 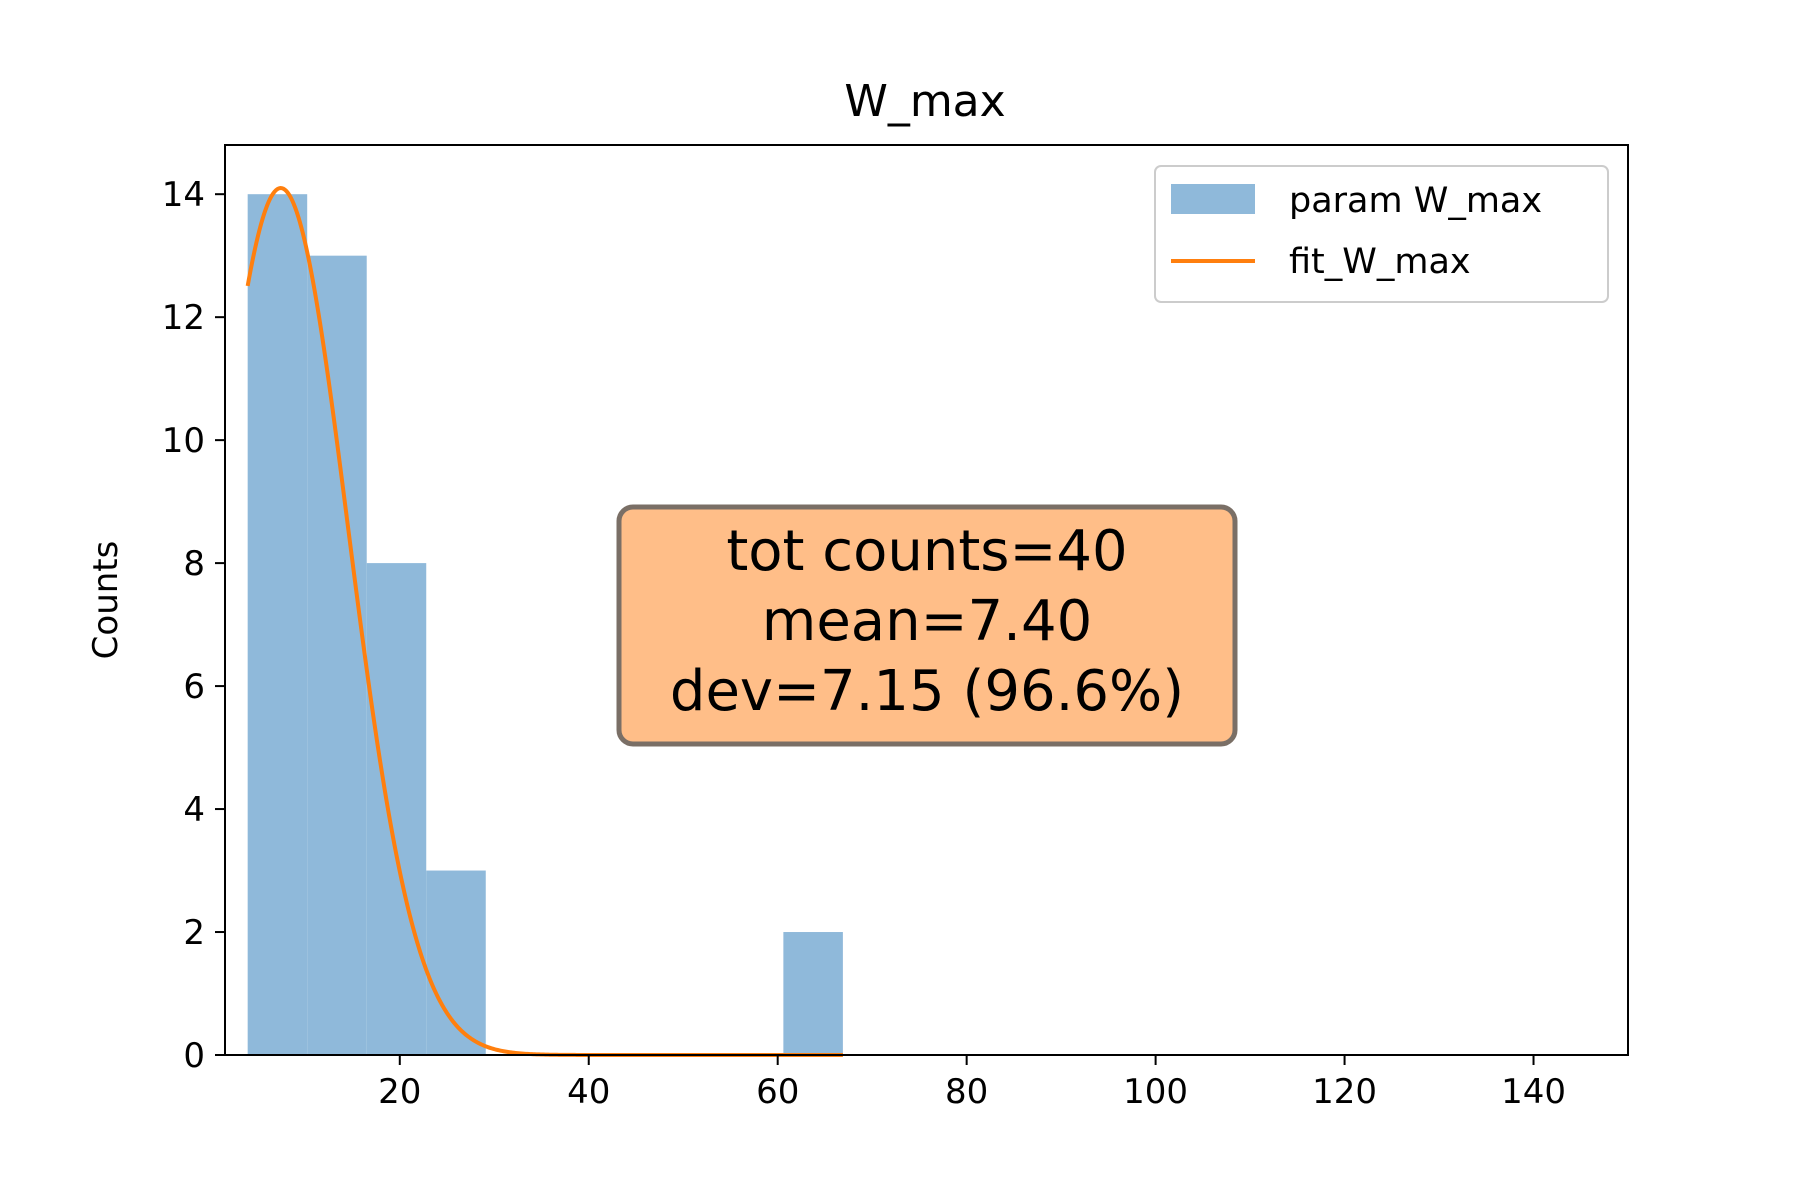 I want to click on x-tick-label: 100, so click(x=1155, y=1092).